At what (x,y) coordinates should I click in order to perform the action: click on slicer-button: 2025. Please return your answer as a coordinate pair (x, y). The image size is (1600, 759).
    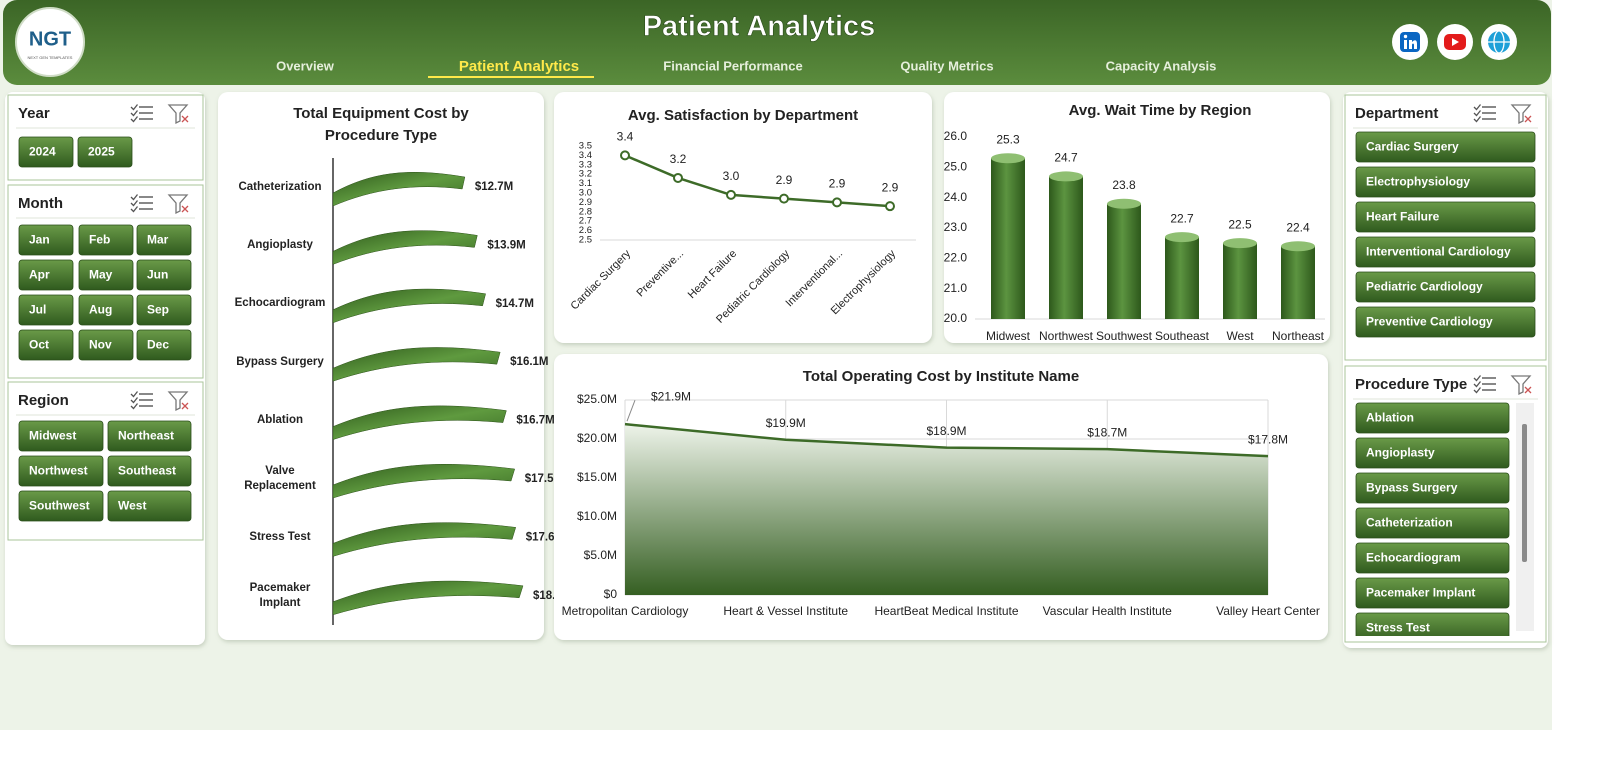
    Looking at the image, I should click on (105, 152).